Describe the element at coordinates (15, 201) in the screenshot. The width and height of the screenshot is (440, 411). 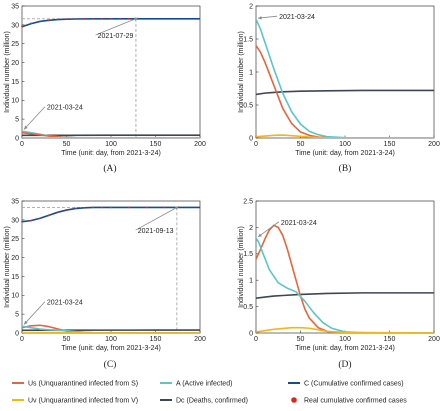
I see `y-tick-label: 35` at that location.